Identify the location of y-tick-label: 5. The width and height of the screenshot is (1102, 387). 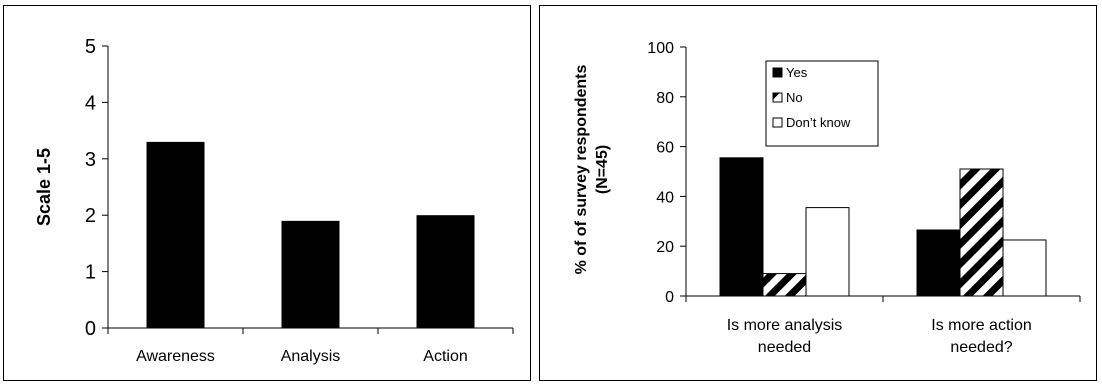
(90, 47).